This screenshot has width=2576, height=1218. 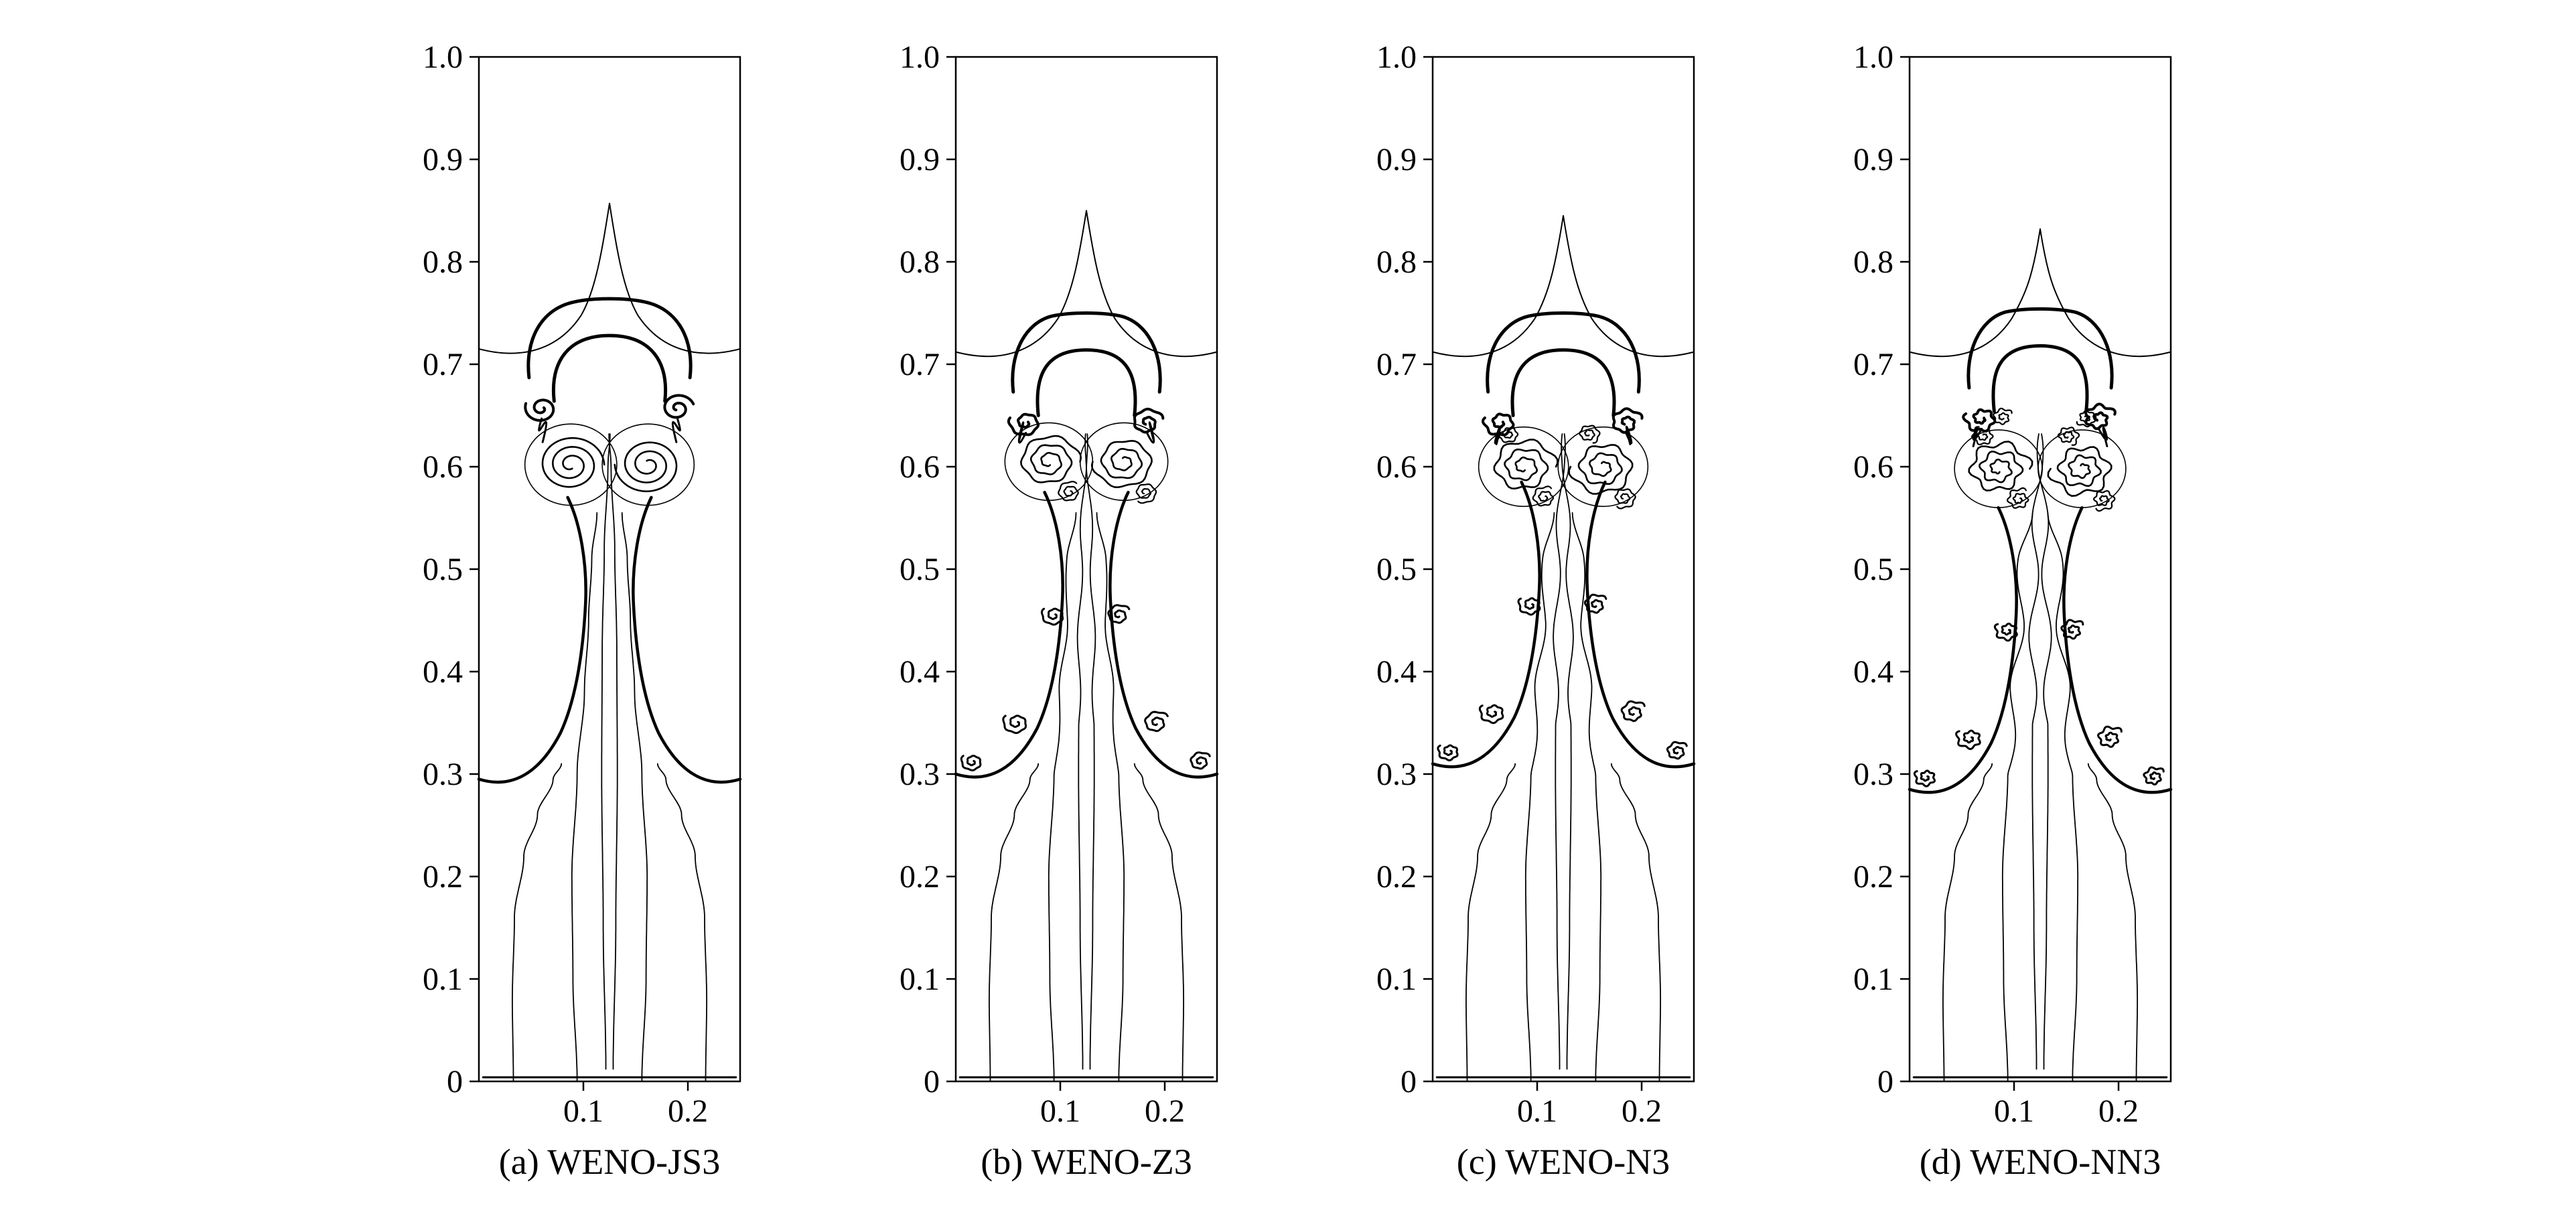 I want to click on contour-plot-c: 0 0.1 0.2 0.3 0.4 0.5 0.6 0.7 0.8 0.9 1.0 0.1 0.2, so click(x=1536, y=584).